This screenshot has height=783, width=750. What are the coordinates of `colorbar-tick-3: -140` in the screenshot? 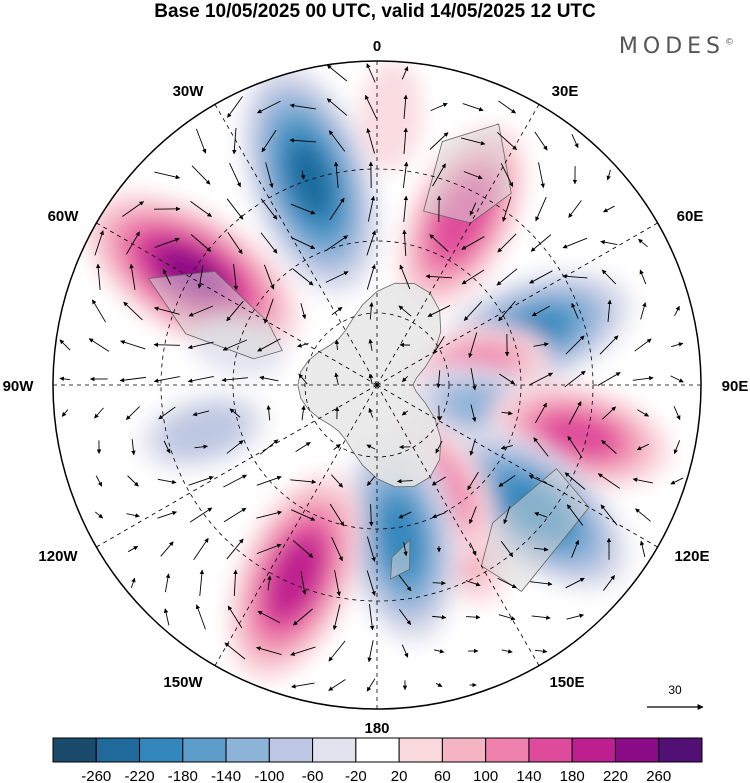 It's located at (226, 775).